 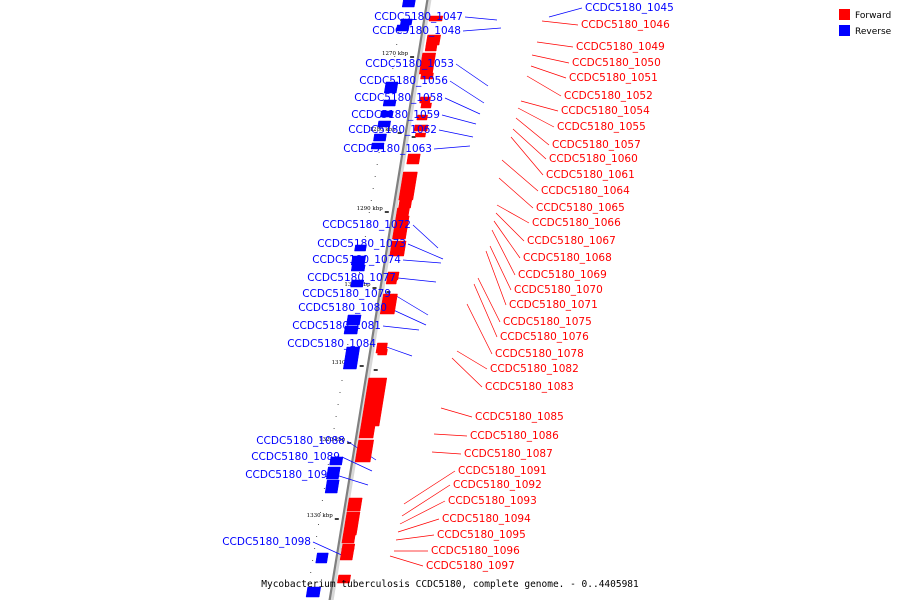 I want to click on backbone-dots, so click(x=354, y=308).